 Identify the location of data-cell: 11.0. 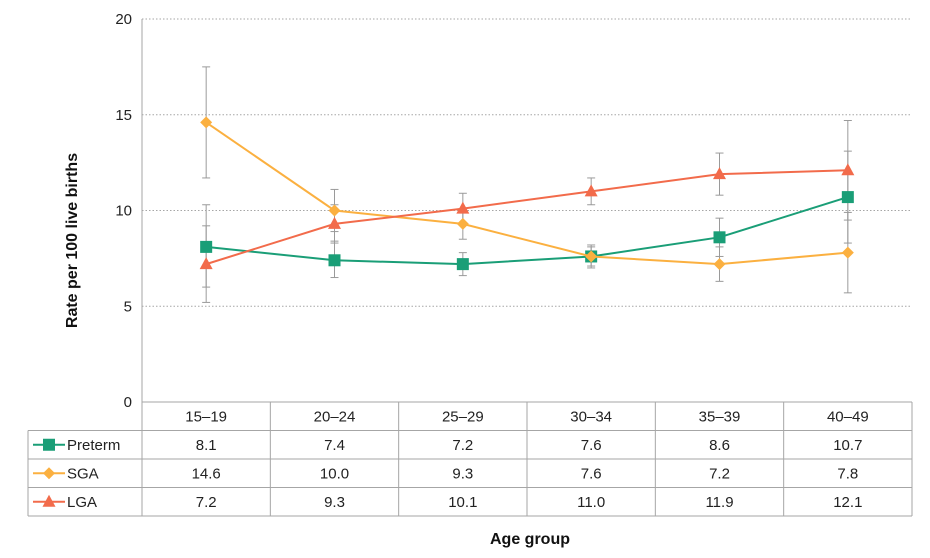
(591, 502).